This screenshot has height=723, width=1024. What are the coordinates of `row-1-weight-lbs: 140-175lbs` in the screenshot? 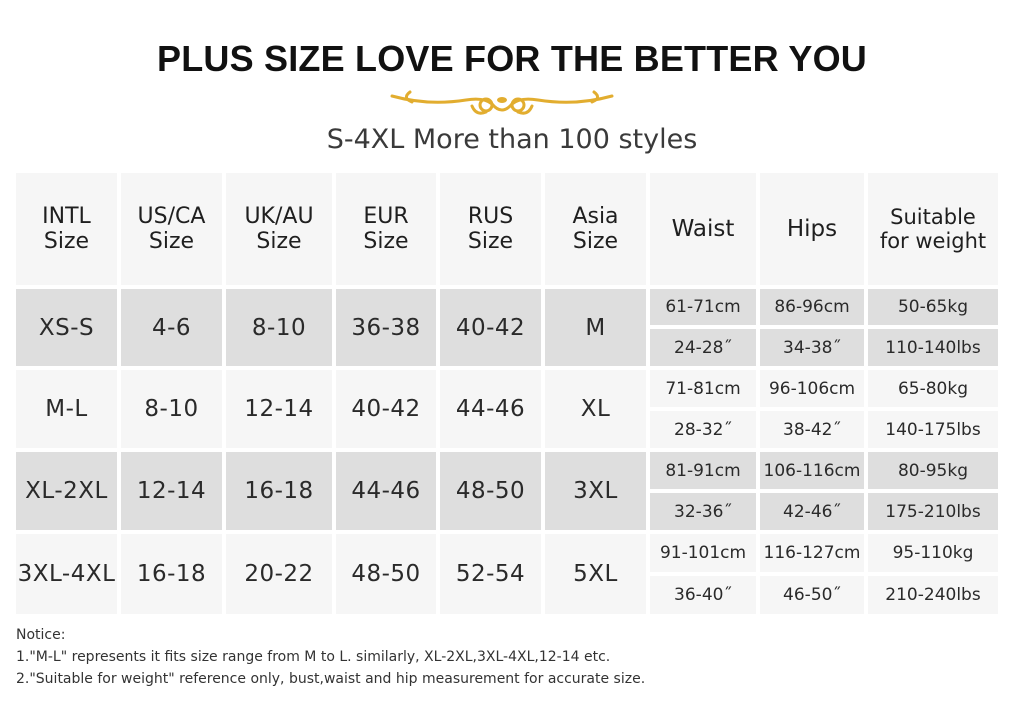 It's located at (933, 429).